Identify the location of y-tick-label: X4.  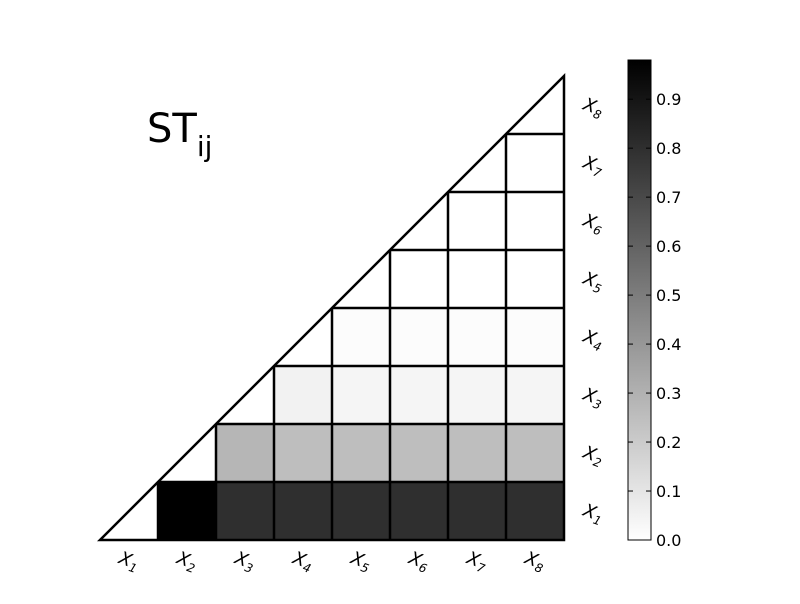
(593, 340).